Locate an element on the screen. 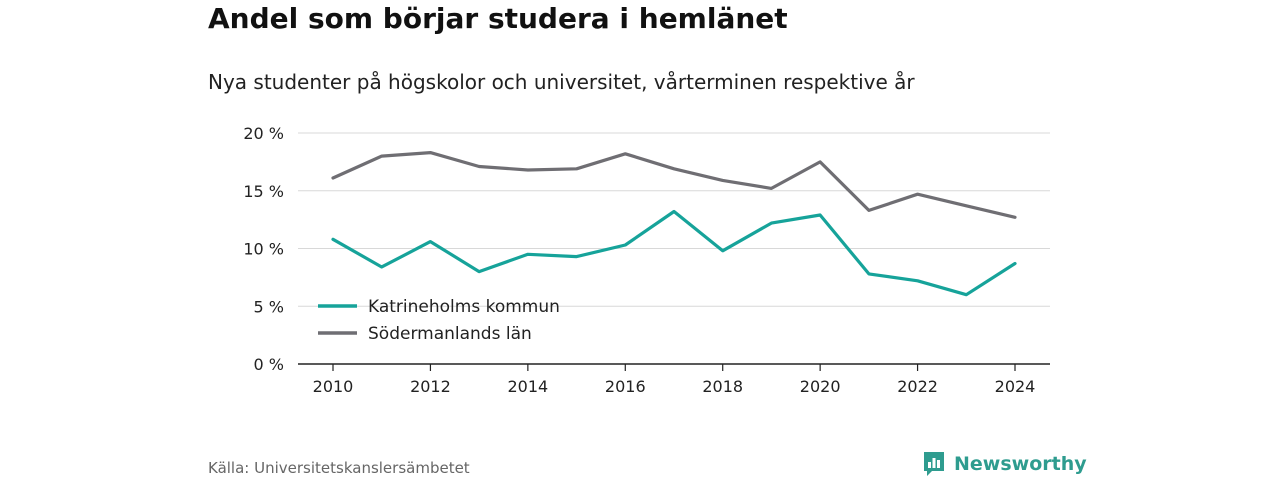  brand-logo: Newsworthy is located at coordinates (1004, 464).